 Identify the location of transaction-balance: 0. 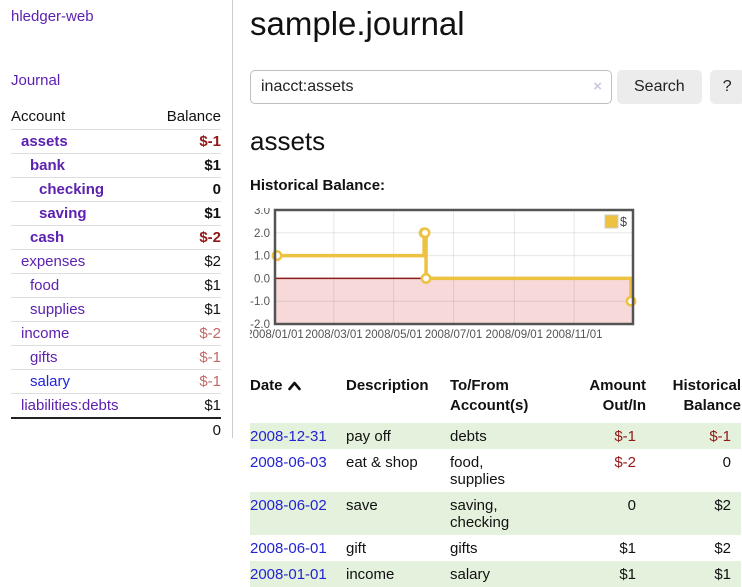
(726, 462).